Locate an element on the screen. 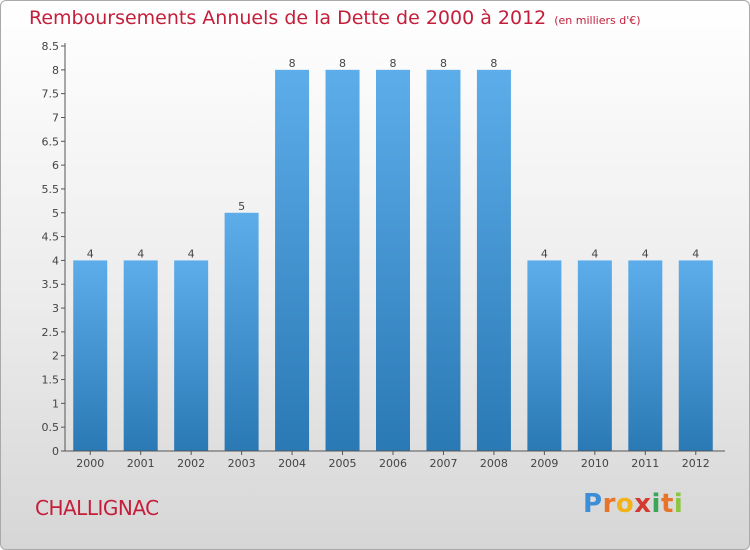  y-tick-label: 7 is located at coordinates (55, 117).